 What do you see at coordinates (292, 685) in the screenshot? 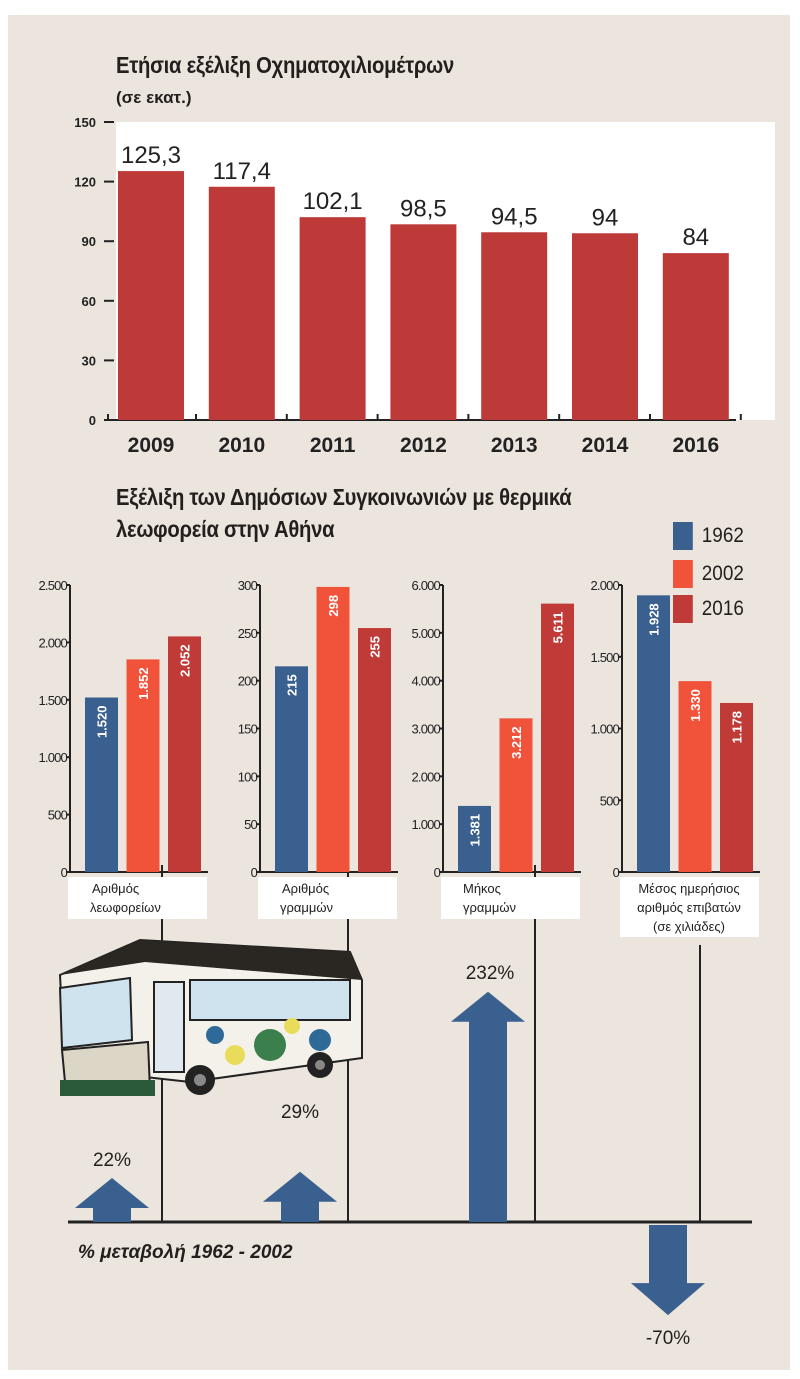
I see `data-label: 215` at bounding box center [292, 685].